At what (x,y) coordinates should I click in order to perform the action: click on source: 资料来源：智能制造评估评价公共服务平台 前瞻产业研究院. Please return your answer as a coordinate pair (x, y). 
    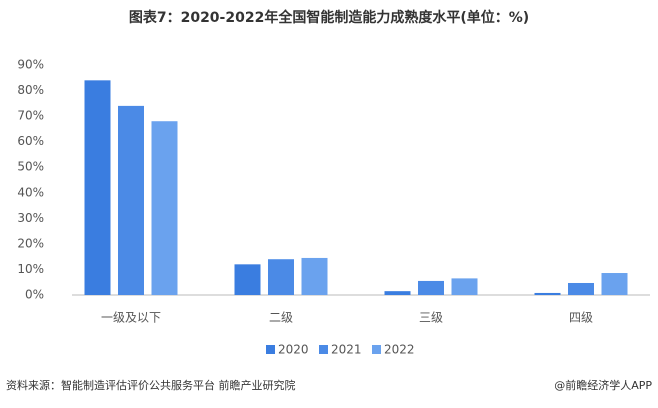
    Looking at the image, I should click on (151, 385).